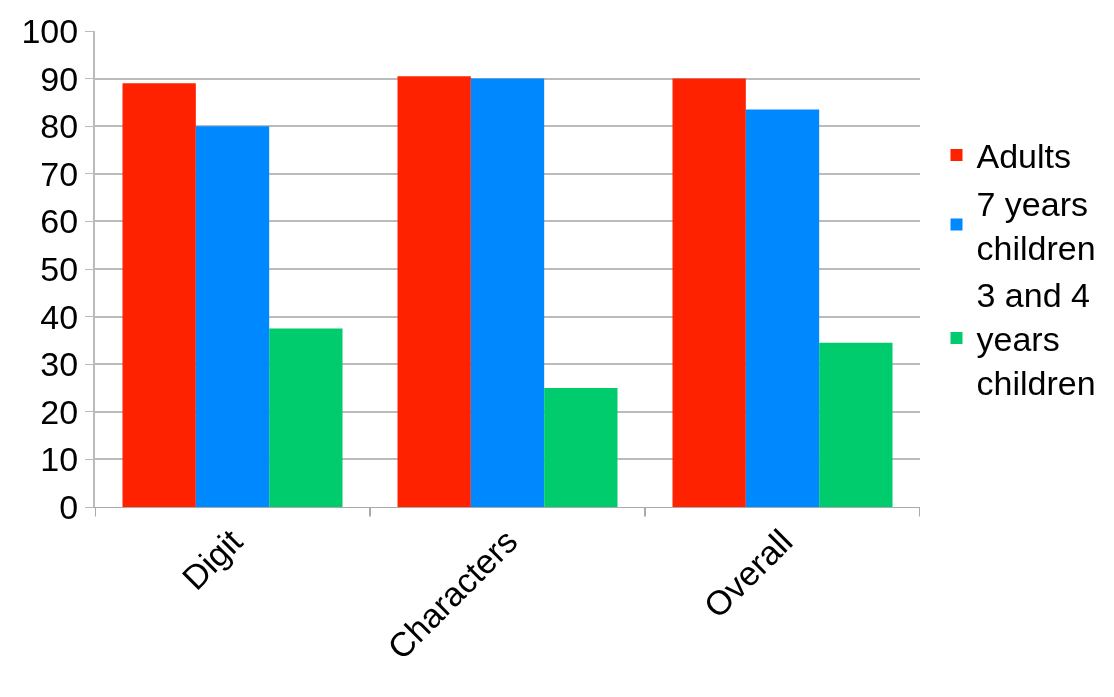 This screenshot has width=1114, height=697. Describe the element at coordinates (1036, 225) in the screenshot. I see `legend-label: 7 years children` at that location.